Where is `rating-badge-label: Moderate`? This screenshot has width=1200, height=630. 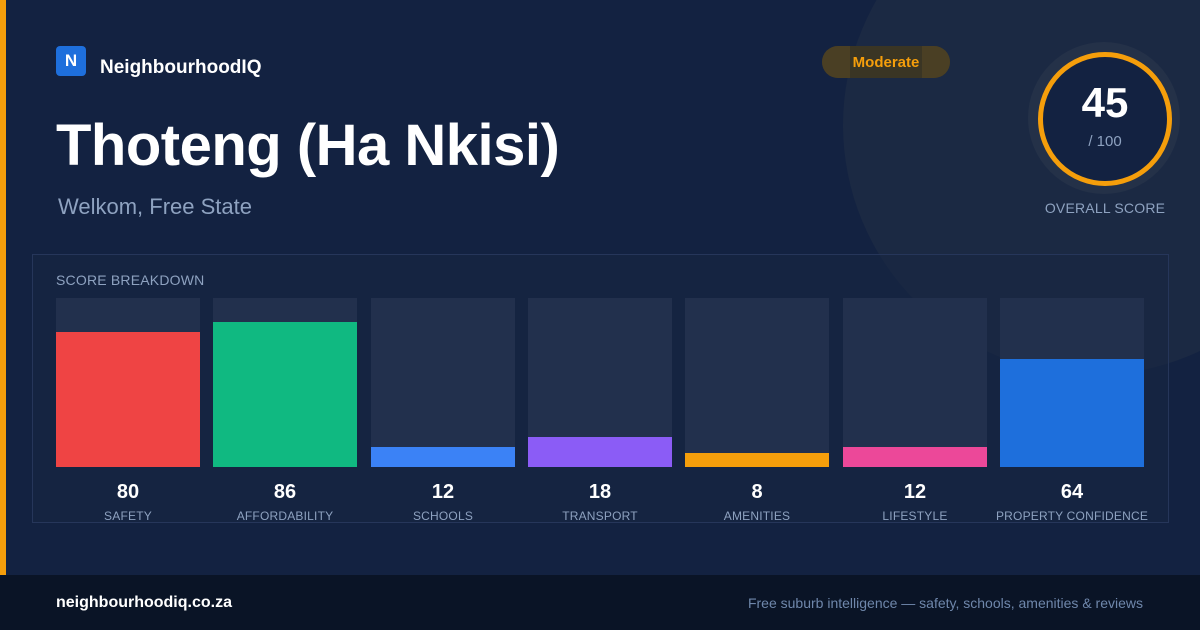
rating-badge-label: Moderate is located at coordinates (886, 62).